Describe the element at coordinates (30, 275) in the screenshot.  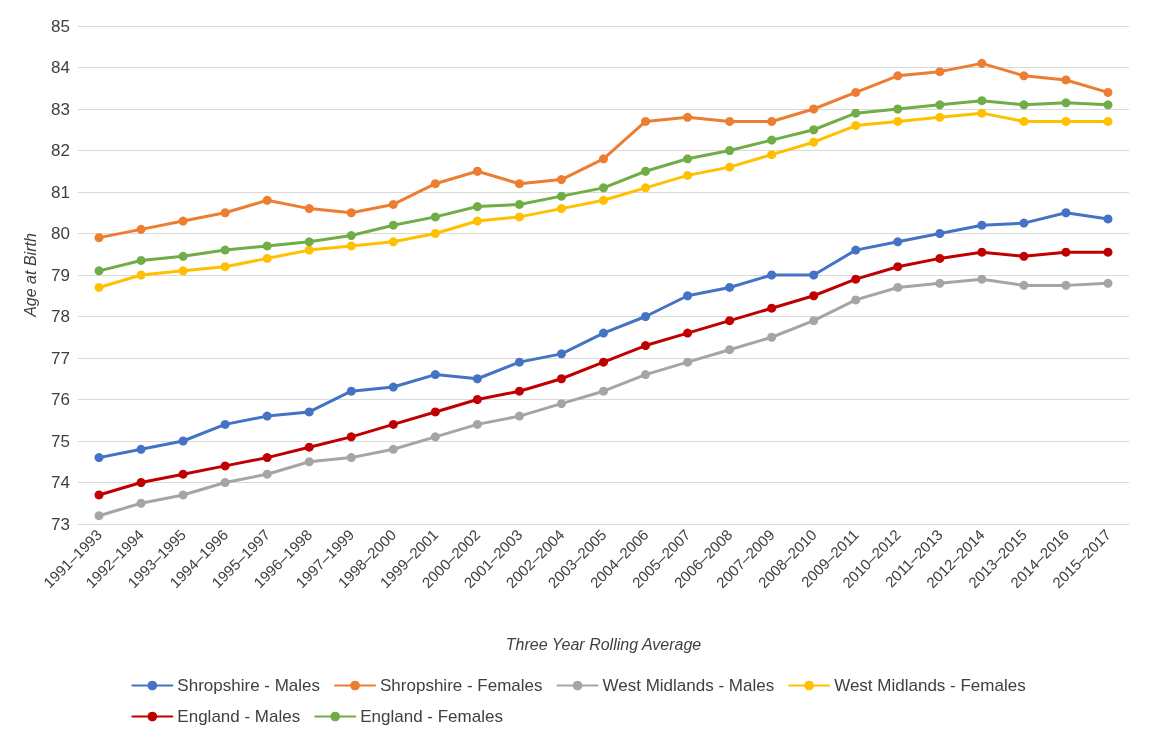
I see `y-axis-title: Age at Birth` at that location.